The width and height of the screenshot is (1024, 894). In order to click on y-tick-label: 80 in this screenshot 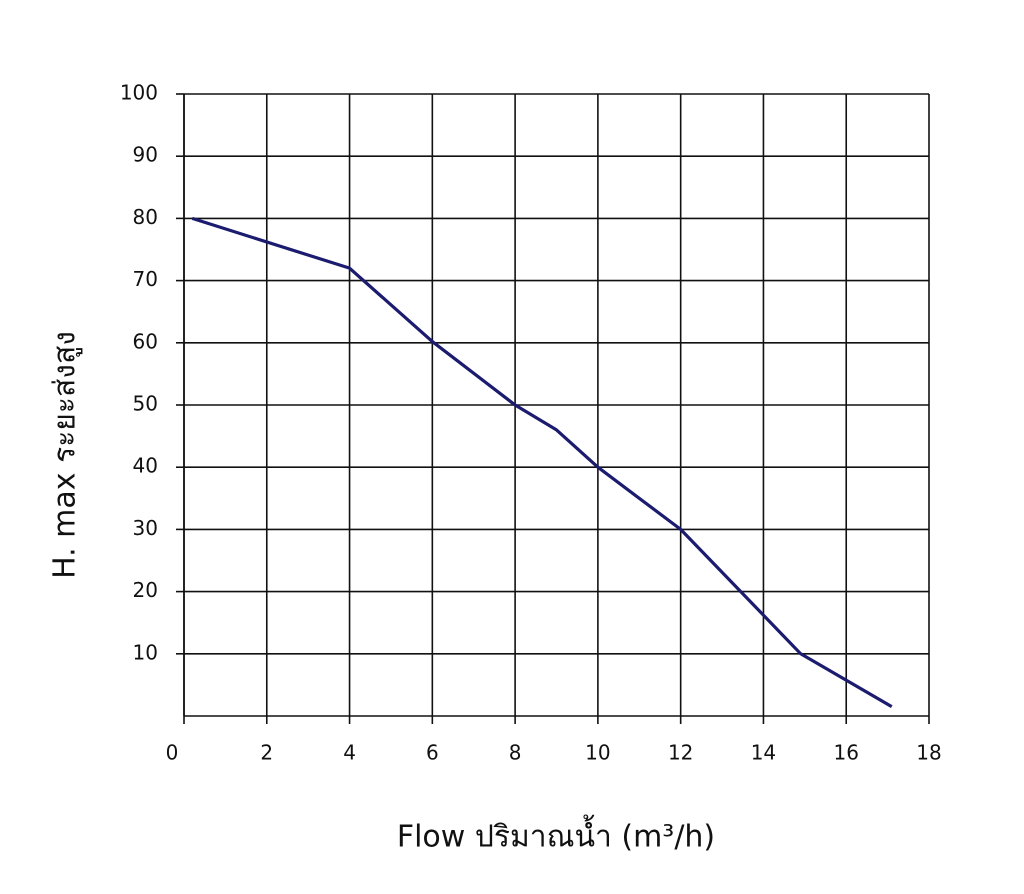, I will do `click(145, 217)`.